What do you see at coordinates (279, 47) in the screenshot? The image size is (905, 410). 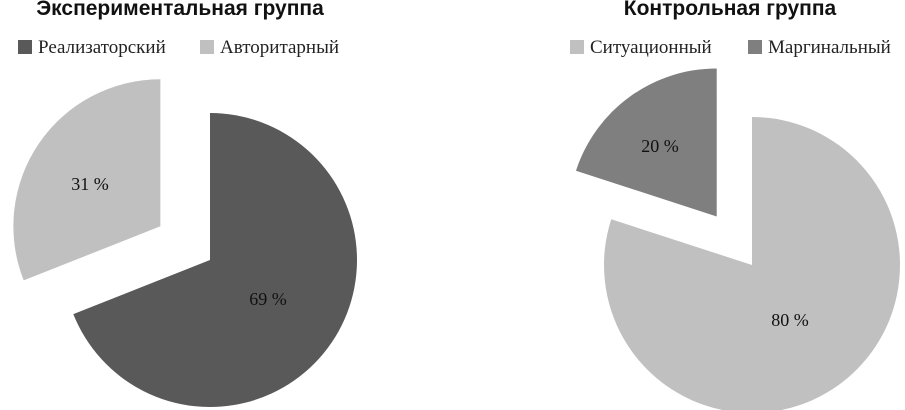 I see `legend-label-authoritarian: Авторитарный` at bounding box center [279, 47].